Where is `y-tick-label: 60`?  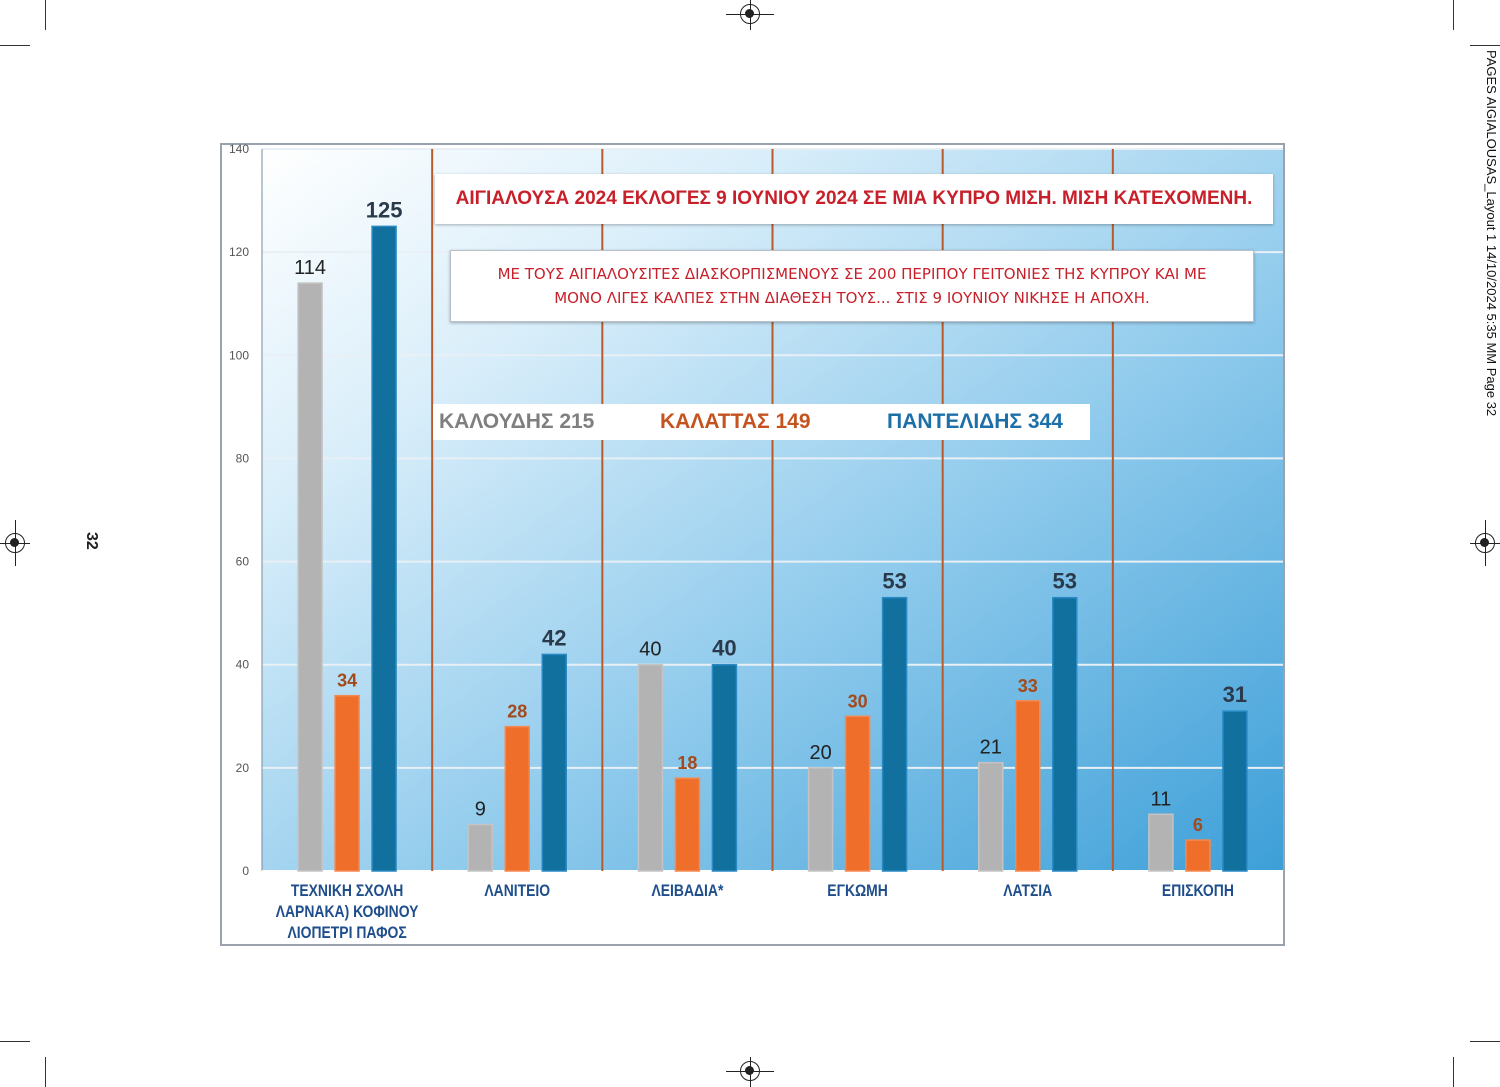 y-tick-label: 60 is located at coordinates (243, 562).